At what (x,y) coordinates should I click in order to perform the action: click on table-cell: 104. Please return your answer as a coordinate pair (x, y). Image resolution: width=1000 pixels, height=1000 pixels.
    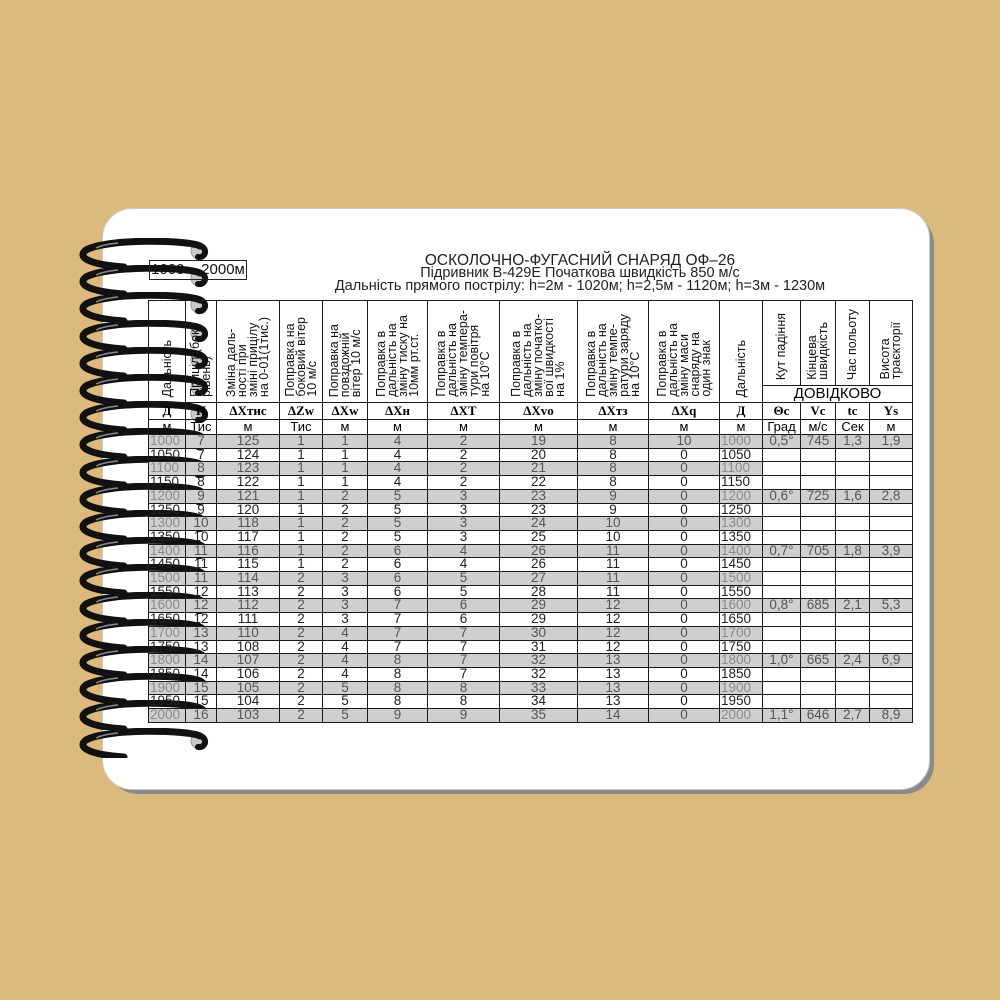
    Looking at the image, I should click on (248, 702).